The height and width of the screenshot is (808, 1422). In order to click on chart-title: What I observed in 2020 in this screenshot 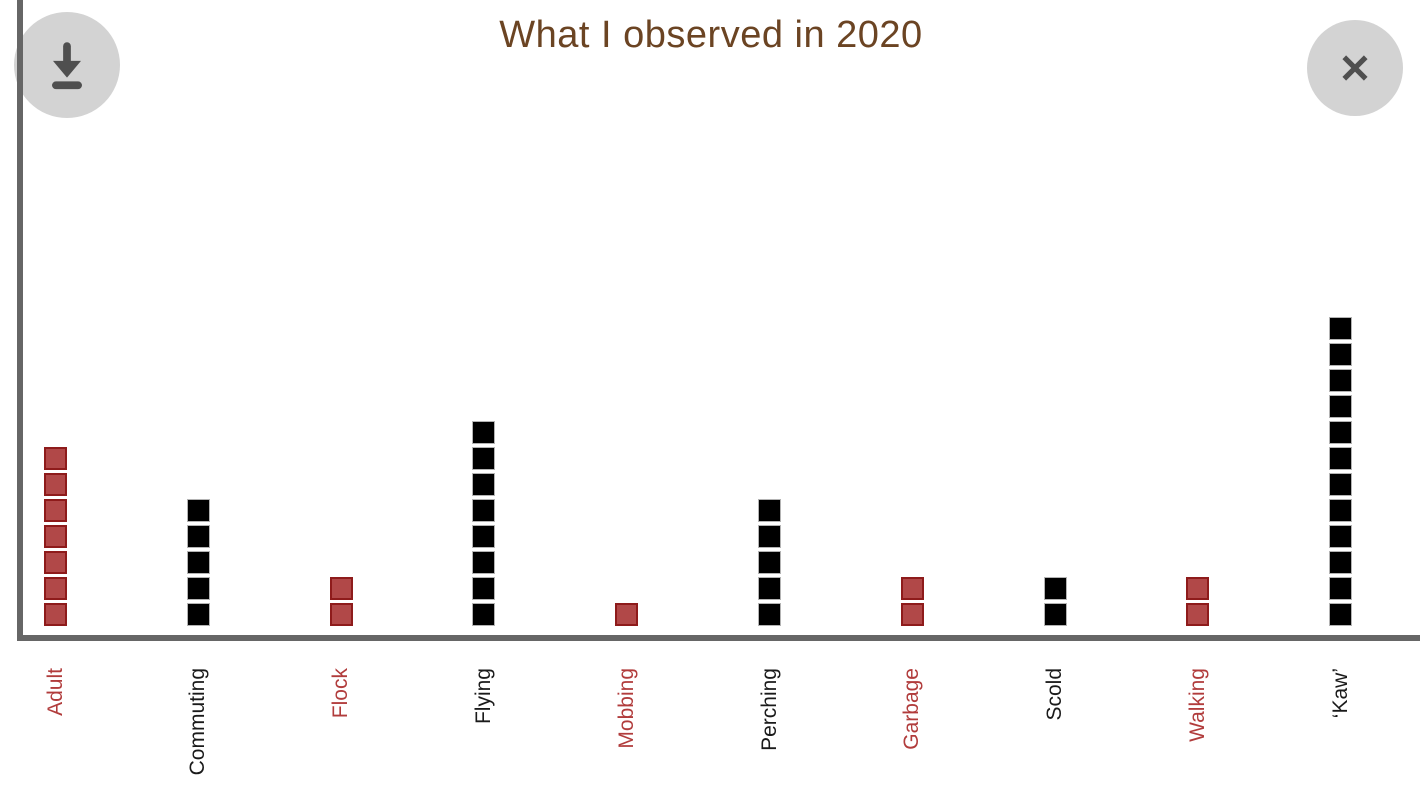, I will do `click(711, 35)`.